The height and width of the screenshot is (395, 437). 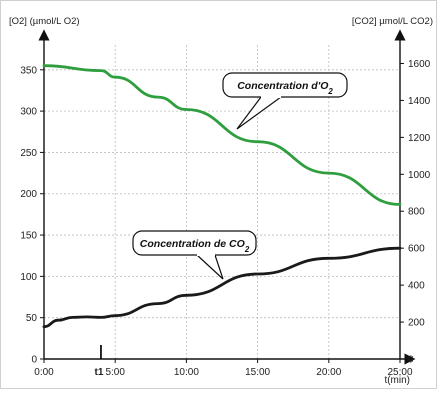 What do you see at coordinates (419, 64) in the screenshot?
I see `right-tick-label: 1600` at bounding box center [419, 64].